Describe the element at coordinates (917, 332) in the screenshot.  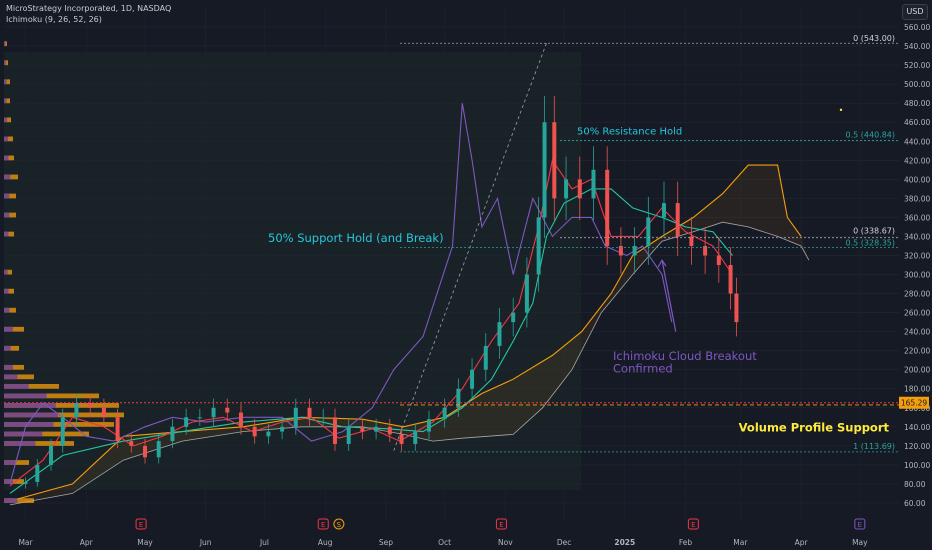
I see `y-tick-label: 240.00` at that location.